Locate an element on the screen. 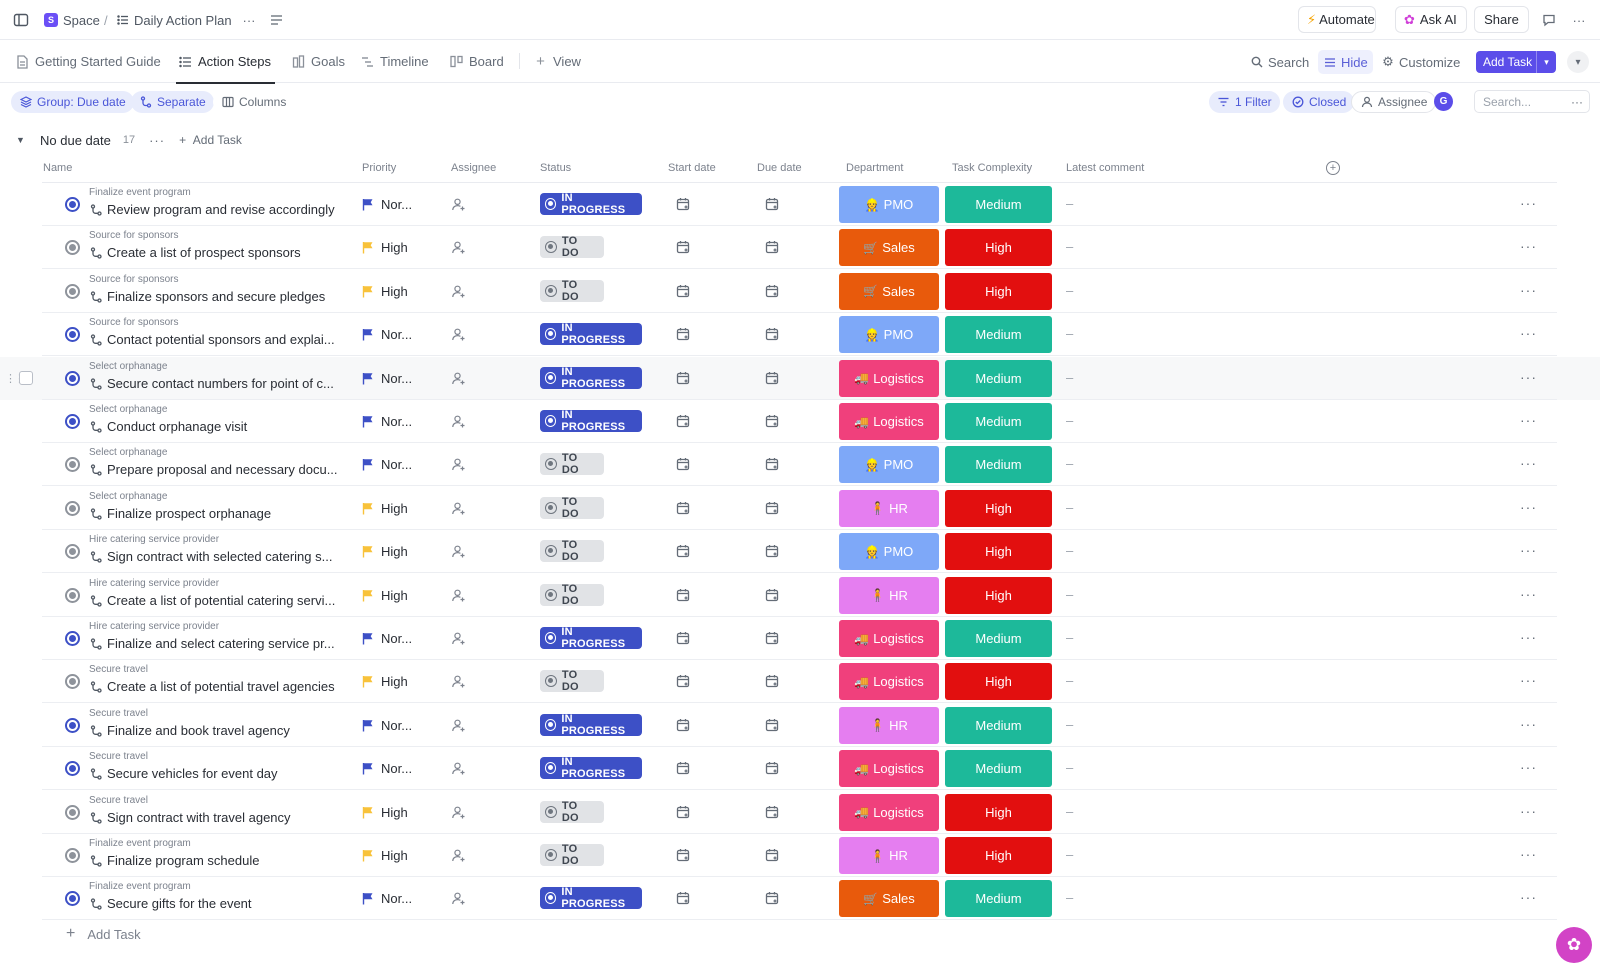 The height and width of the screenshot is (971, 1600). sidebar-toggle-icon is located at coordinates (21, 20).